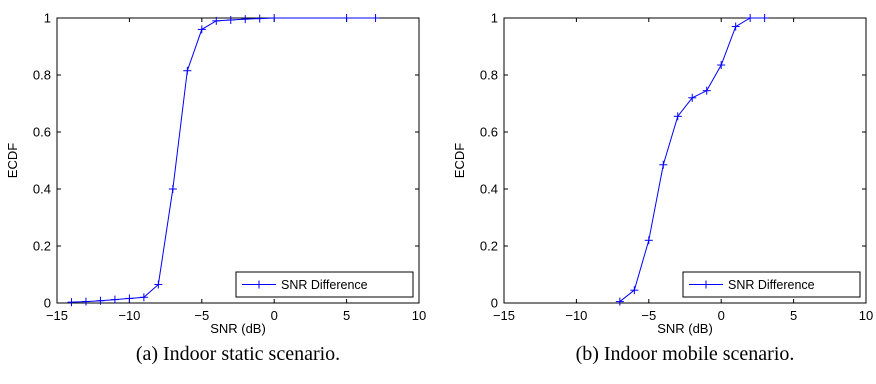 This screenshot has height=384, width=876. Describe the element at coordinates (685, 354) in the screenshot. I see `figure-caption: (b) Indoor mobile scenario.` at that location.